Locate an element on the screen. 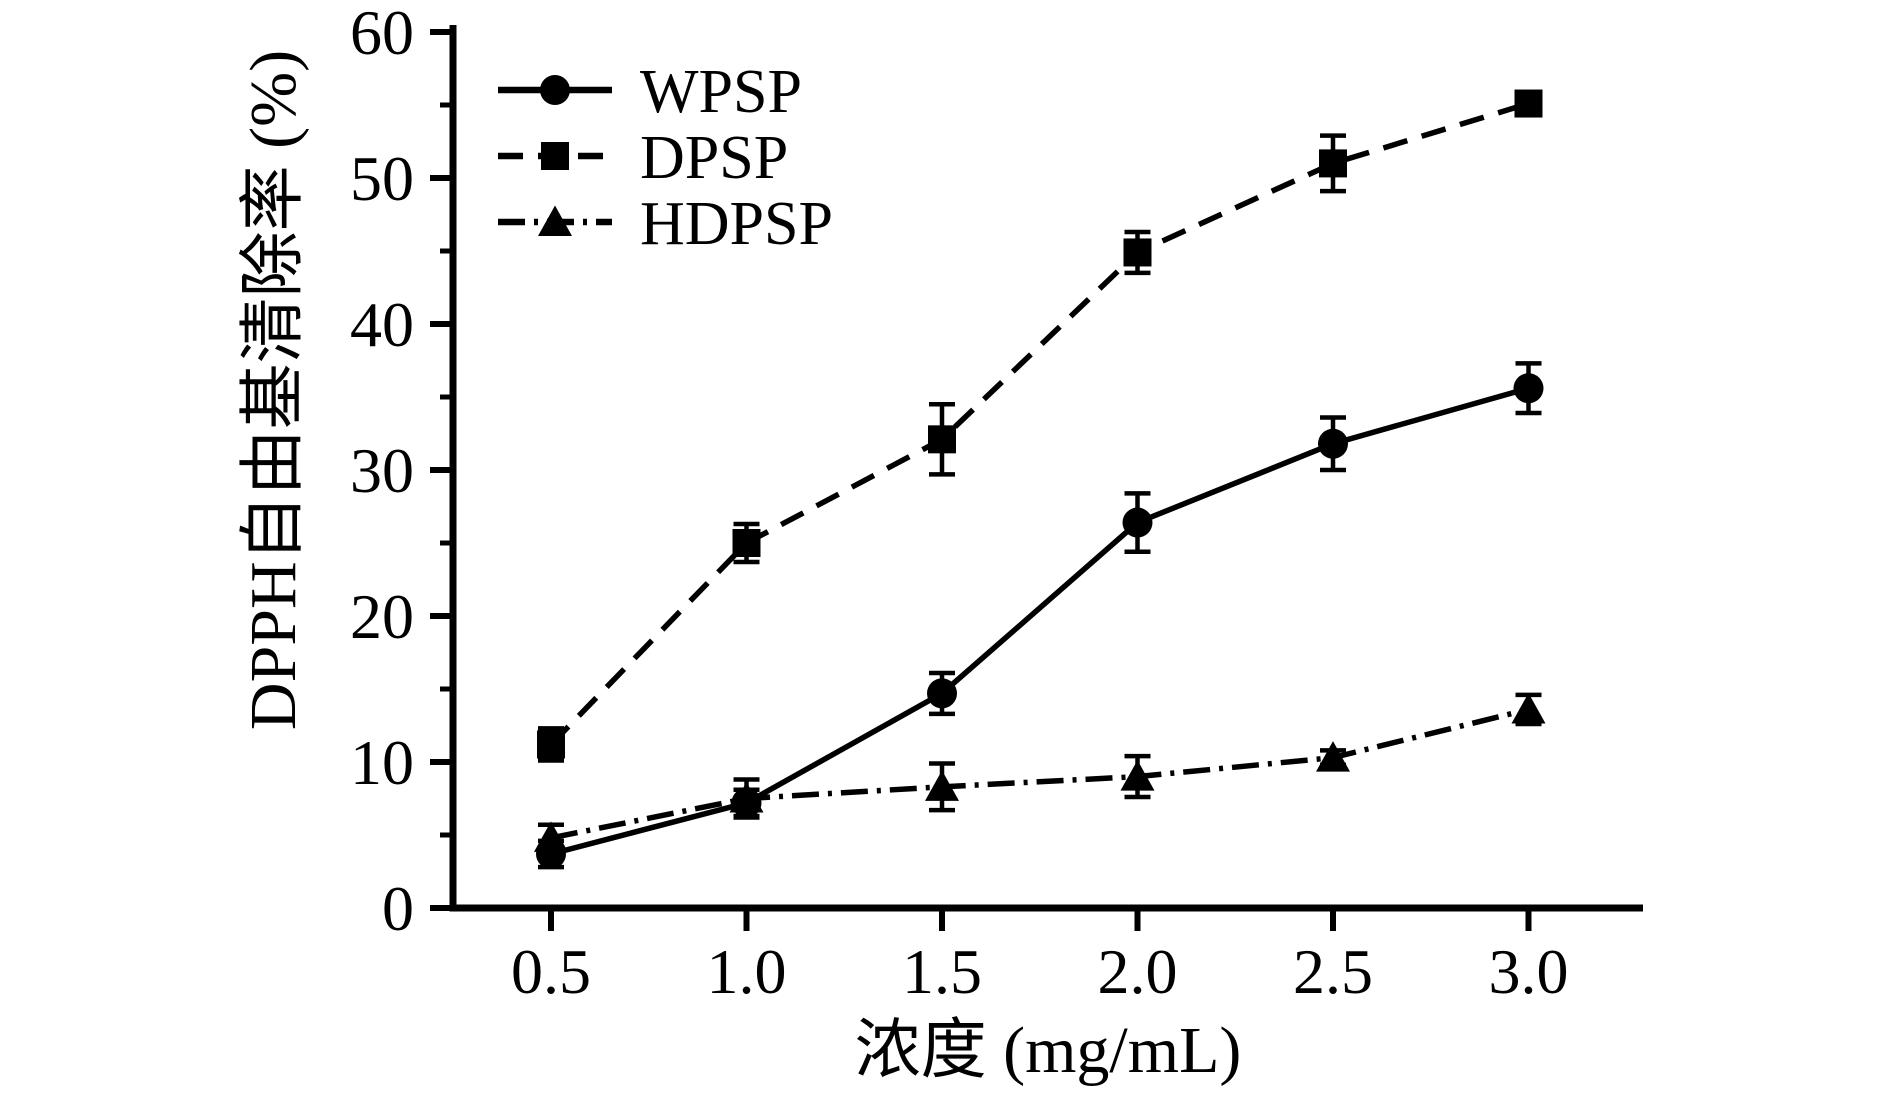 The image size is (1890, 1097). y-tick-label: 10 is located at coordinates (382, 762).